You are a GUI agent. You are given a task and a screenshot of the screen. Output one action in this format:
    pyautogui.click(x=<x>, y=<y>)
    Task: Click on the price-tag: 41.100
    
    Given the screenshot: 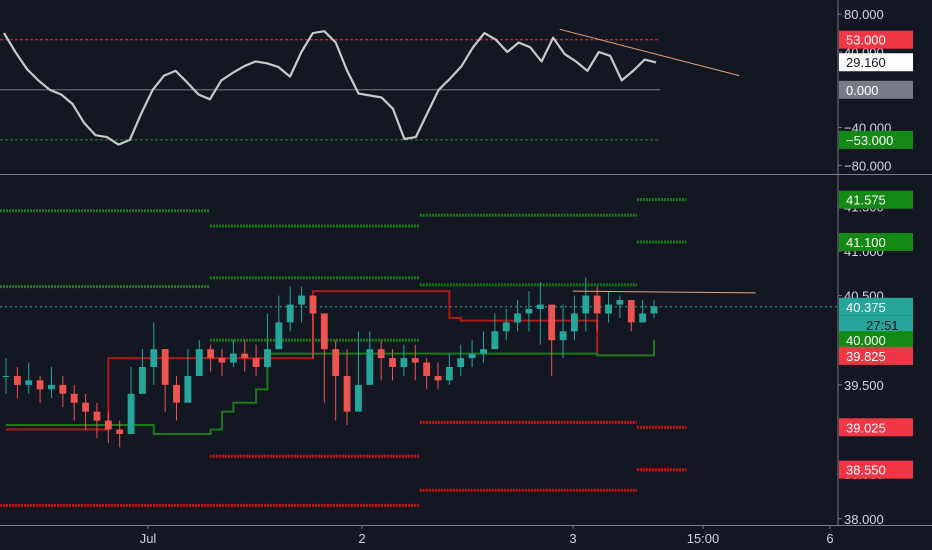 What is the action you would take?
    pyautogui.click(x=866, y=242)
    